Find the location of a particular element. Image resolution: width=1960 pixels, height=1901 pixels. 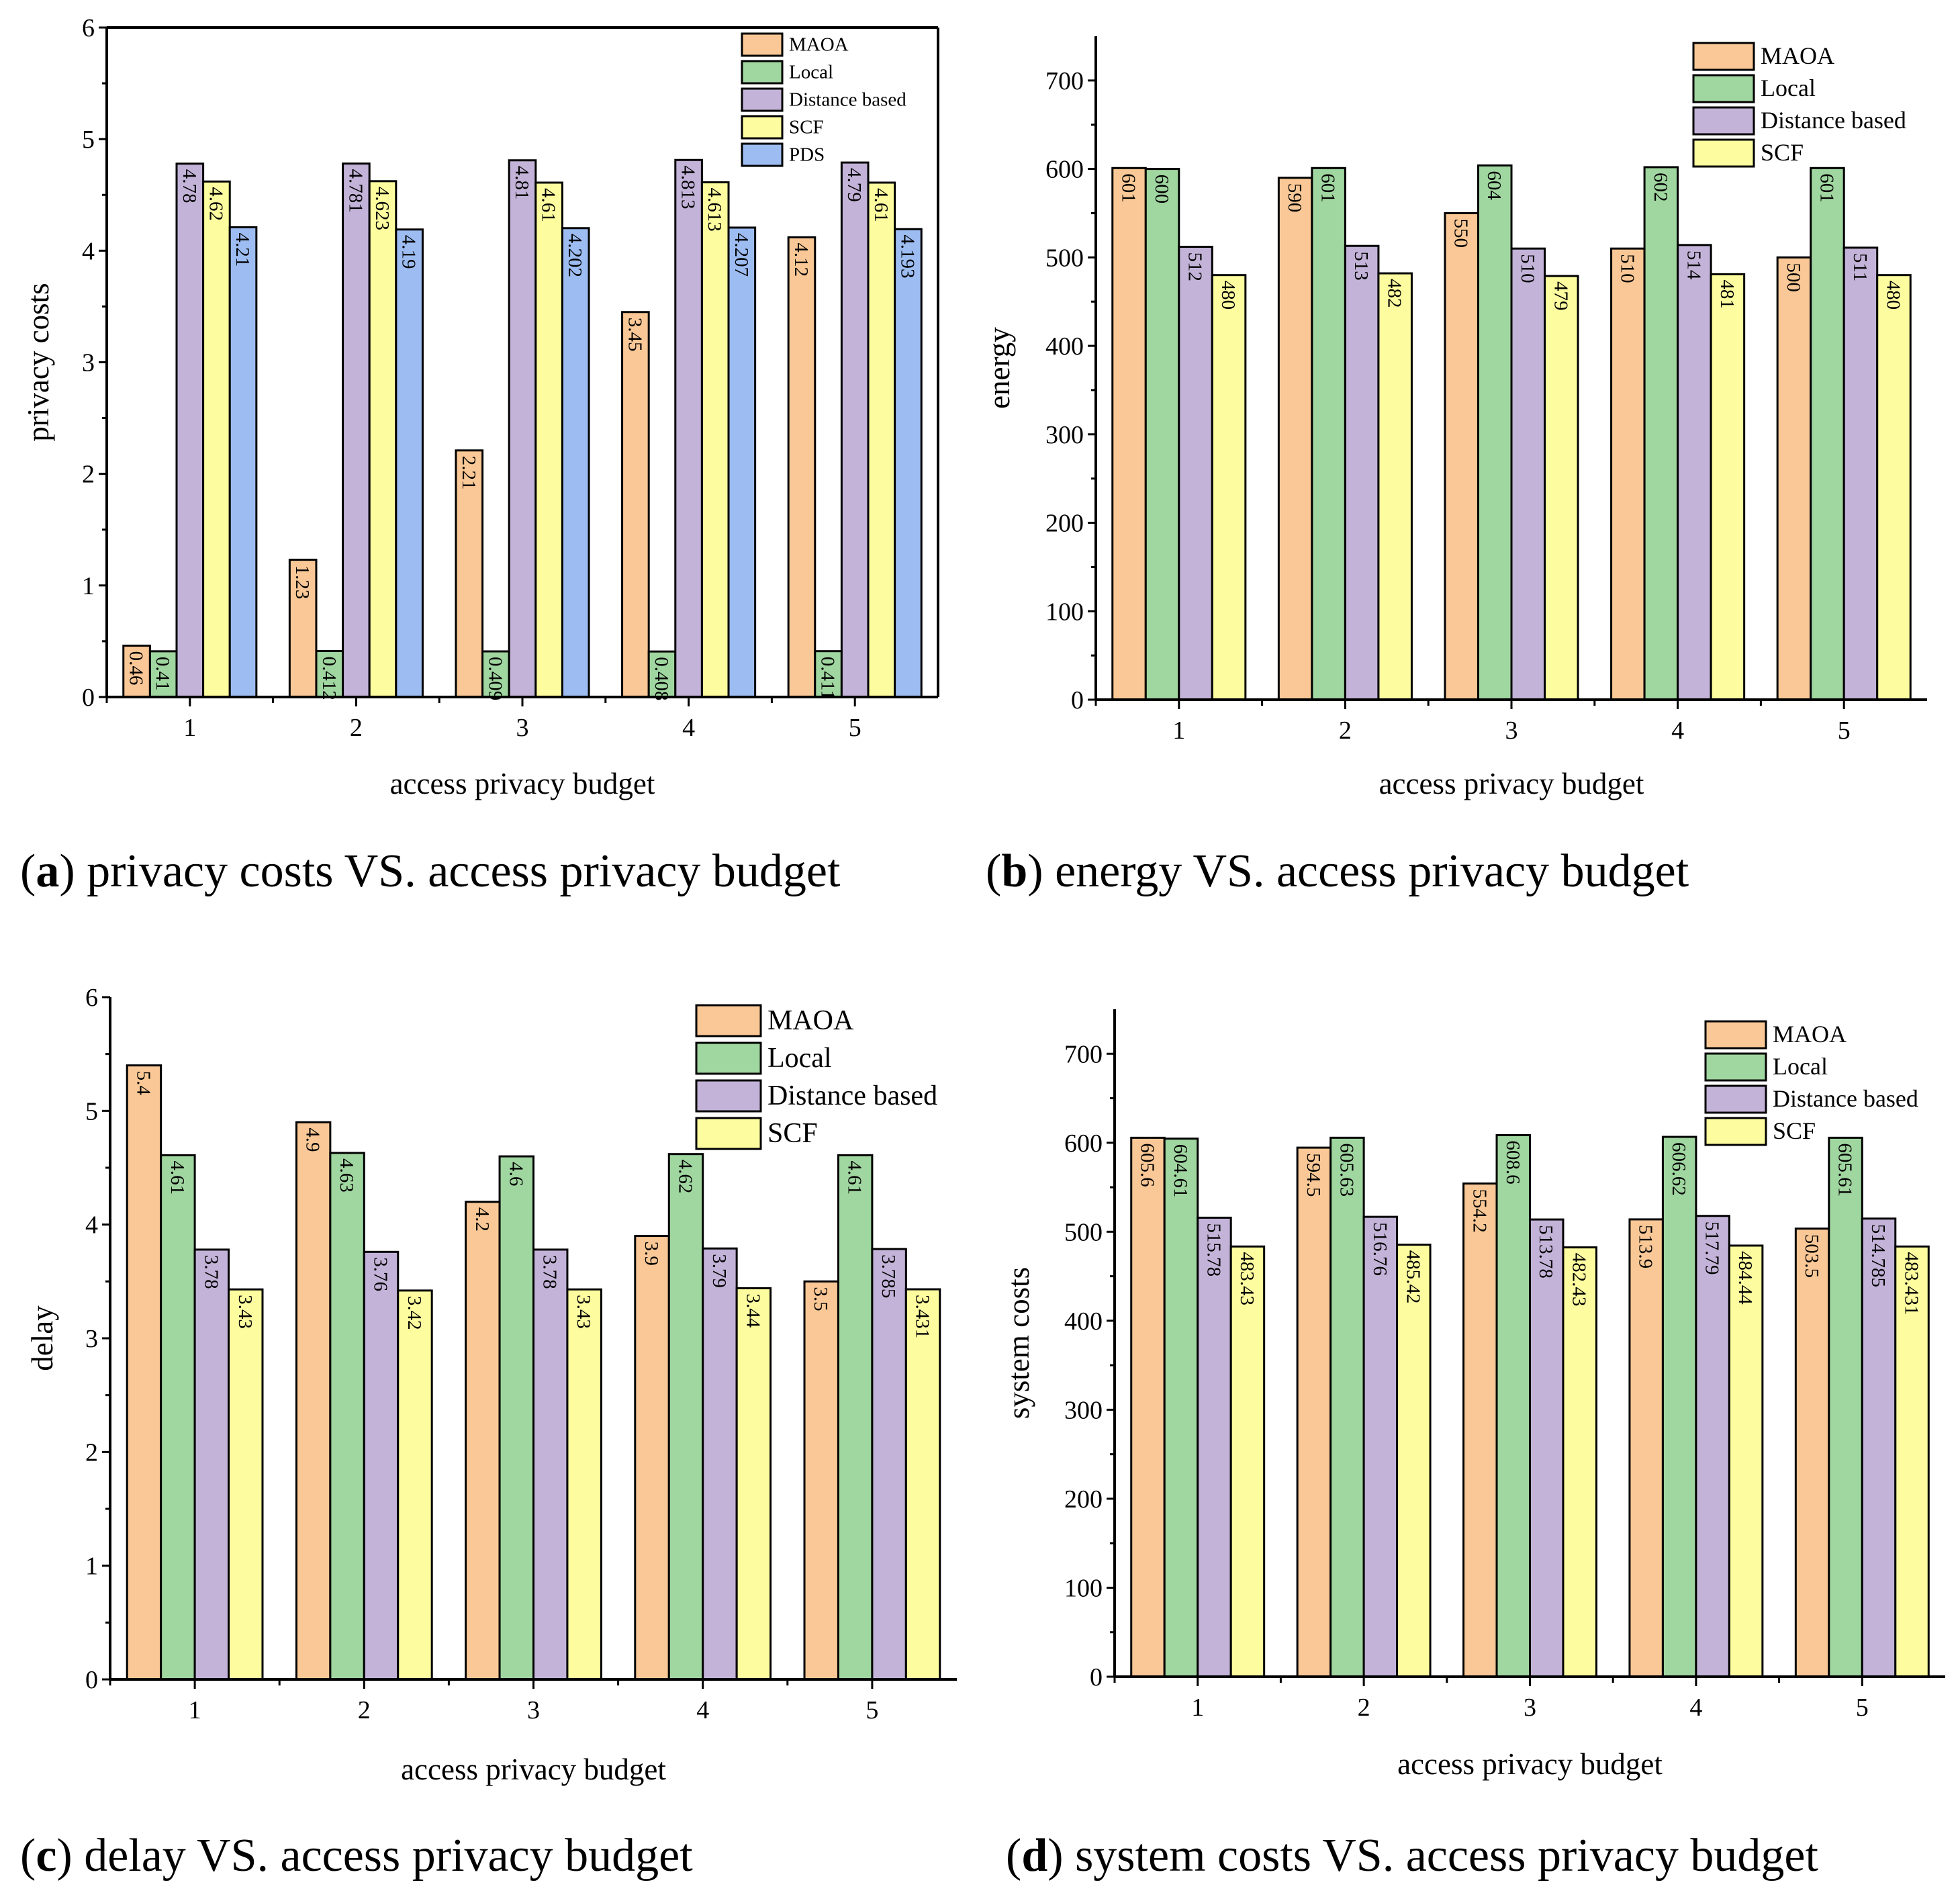

data-label: 4.207 is located at coordinates (742, 255).